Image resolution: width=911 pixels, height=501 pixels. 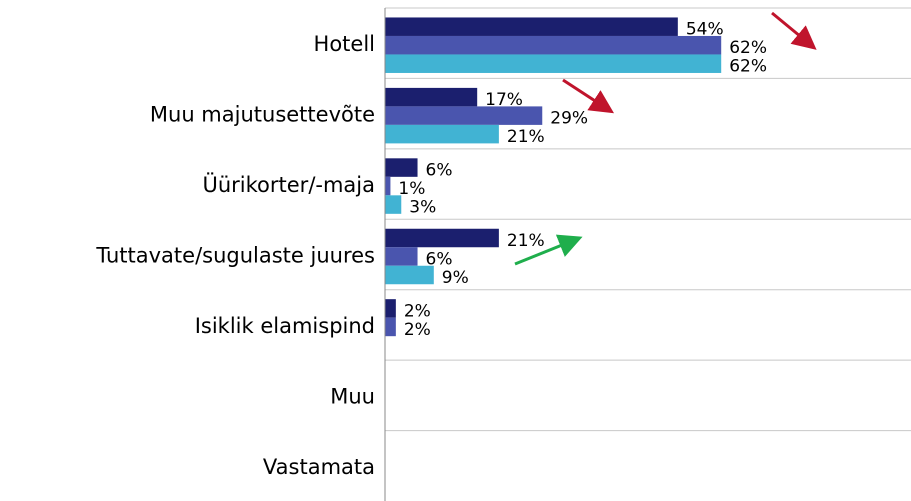 I want to click on category-label: Hotell, so click(x=344, y=44).